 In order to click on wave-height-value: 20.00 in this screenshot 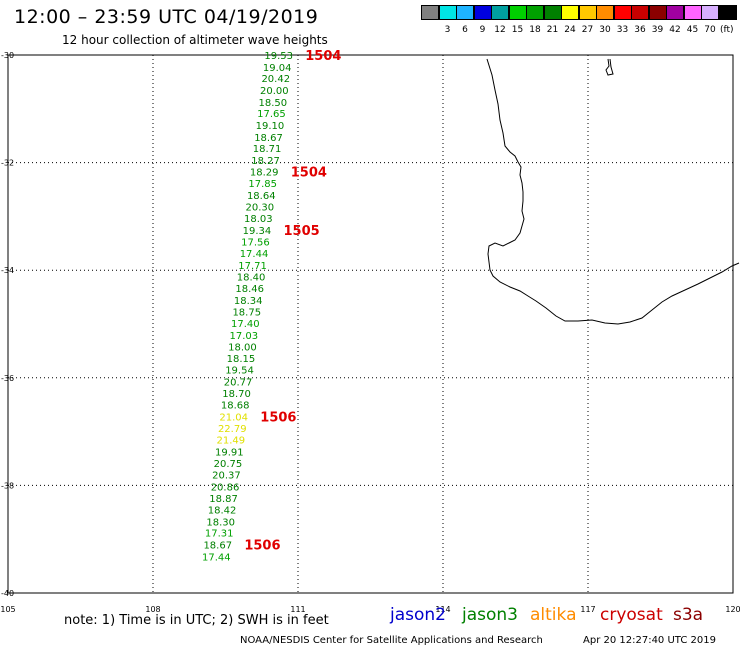, I will do `click(274, 91)`.